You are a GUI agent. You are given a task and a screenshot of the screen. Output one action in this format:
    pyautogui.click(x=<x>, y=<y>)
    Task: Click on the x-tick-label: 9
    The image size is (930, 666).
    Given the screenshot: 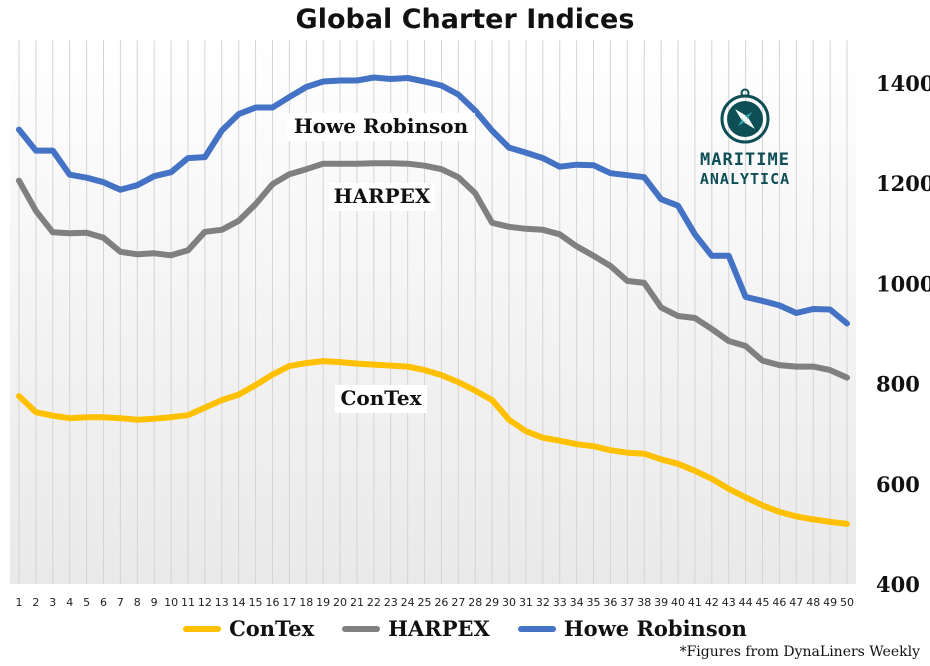 What is the action you would take?
    pyautogui.click(x=154, y=602)
    